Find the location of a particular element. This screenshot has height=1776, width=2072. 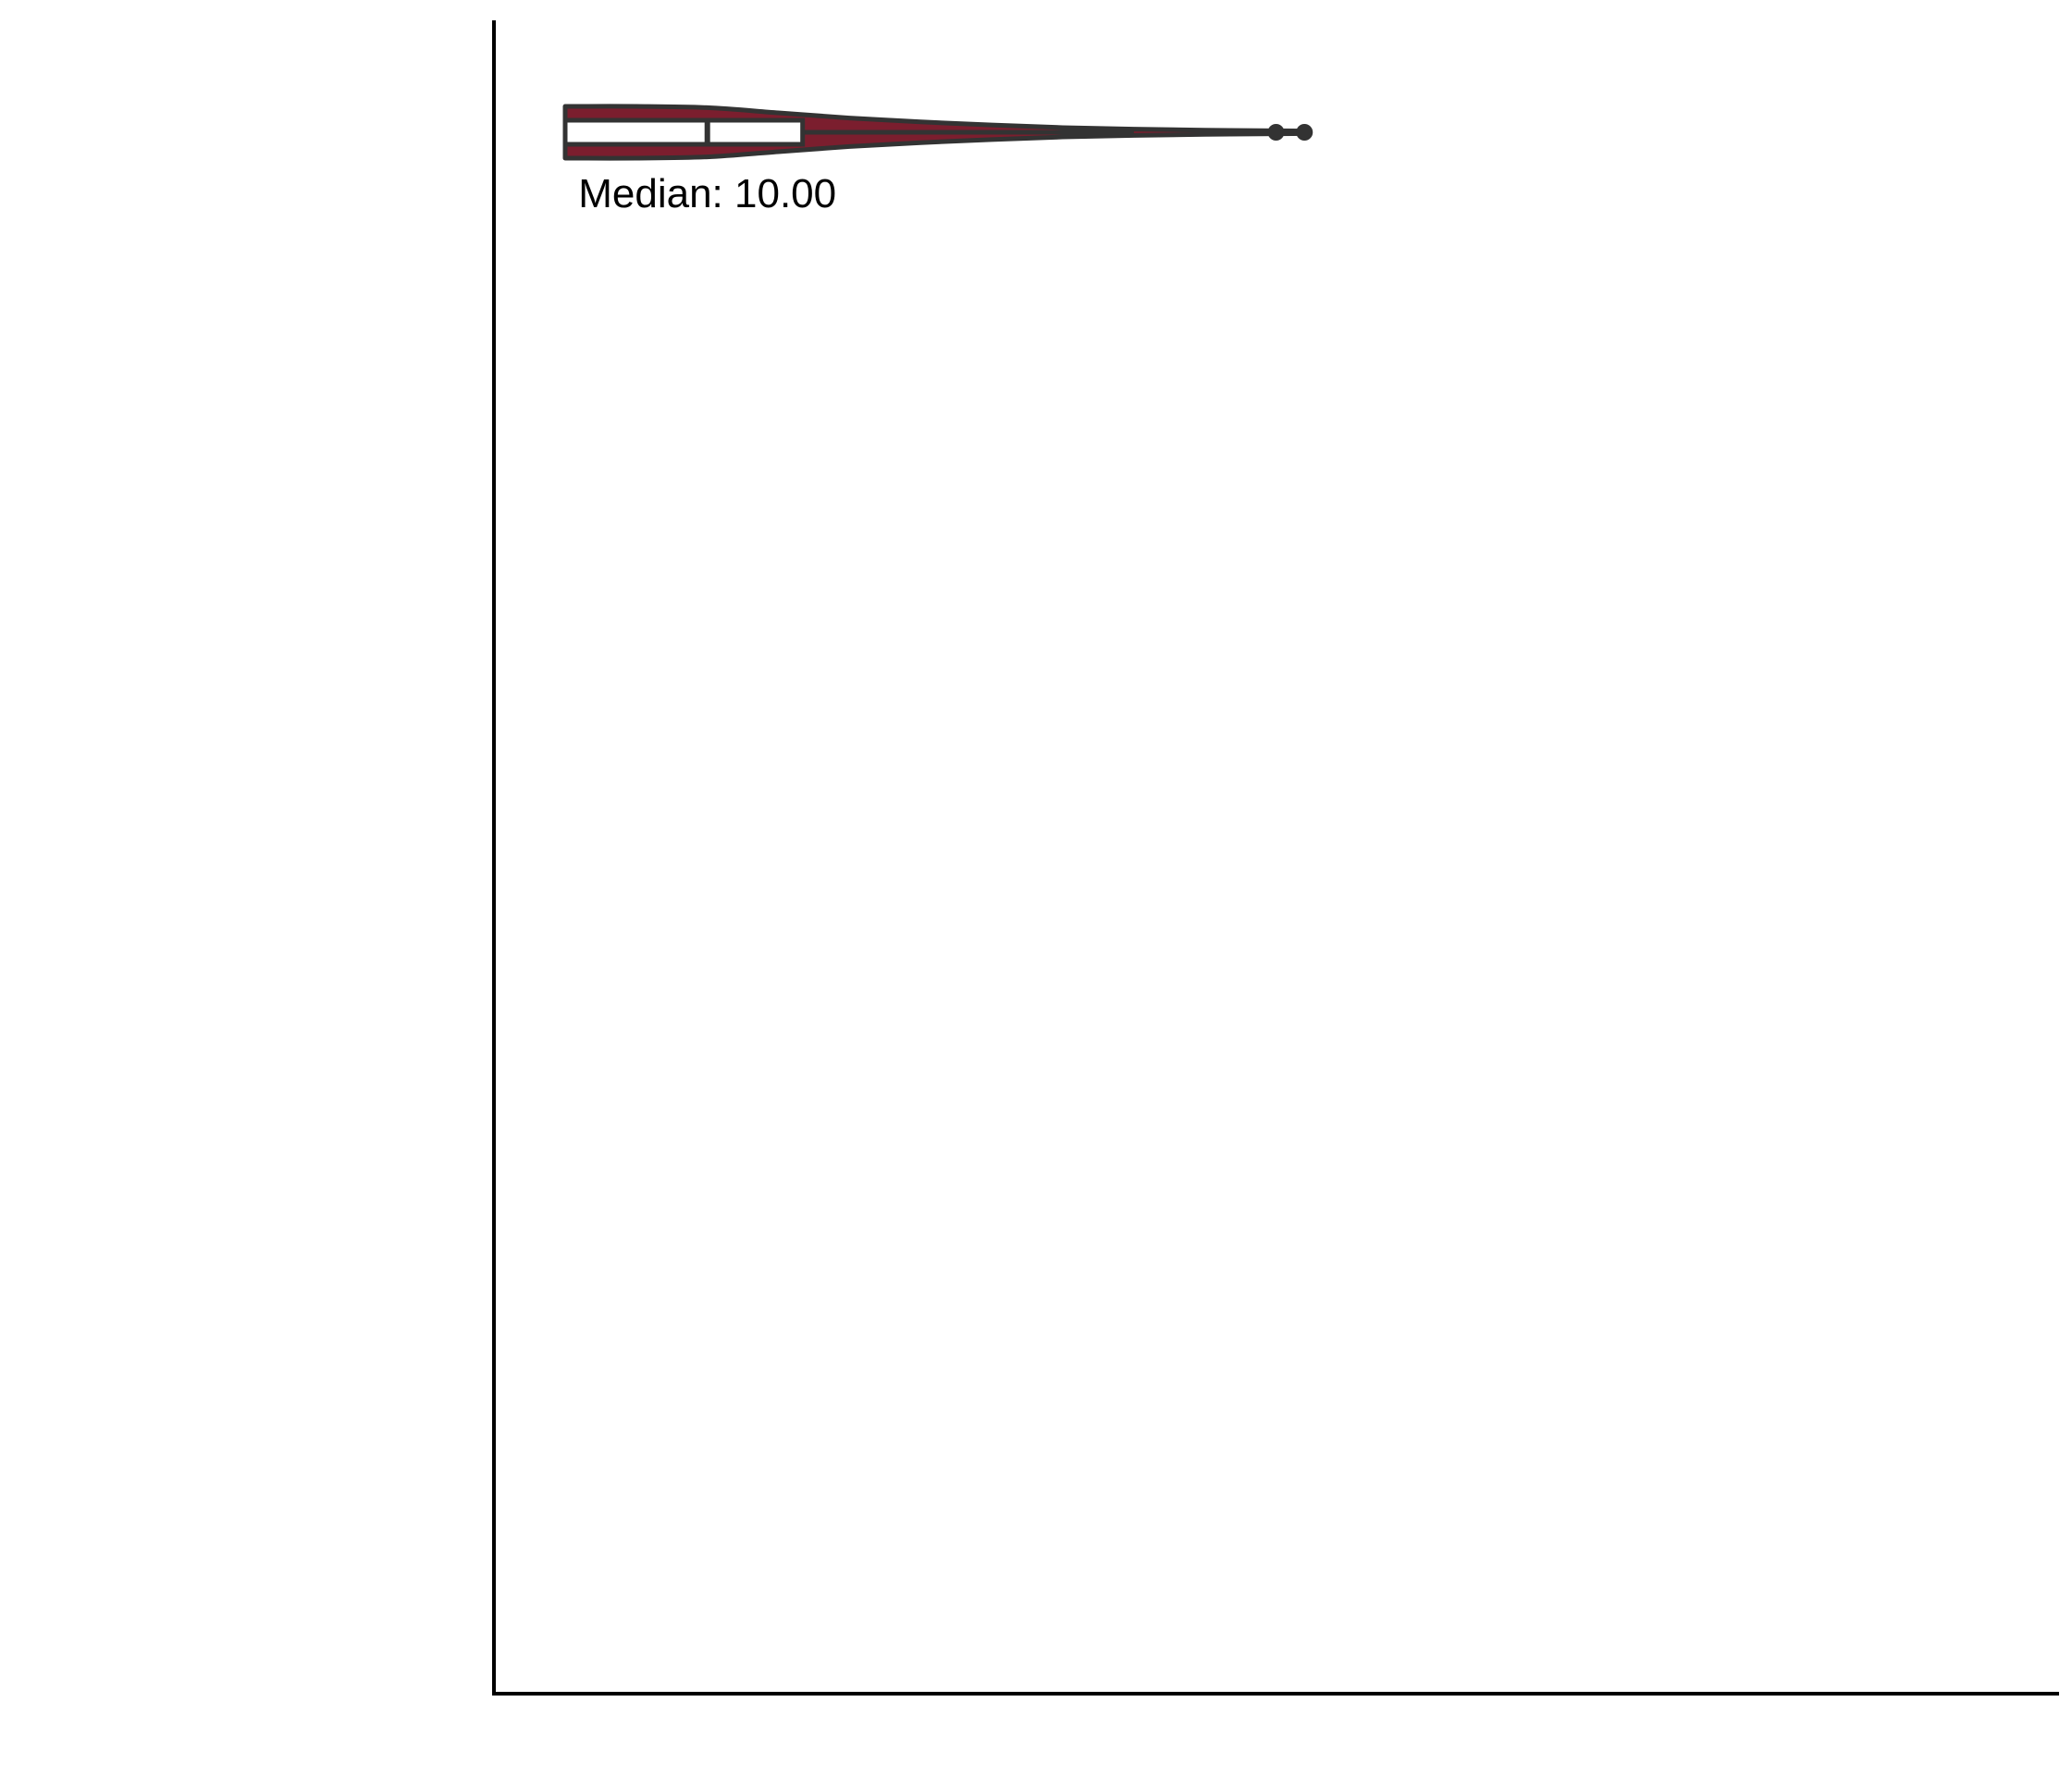

median-label-text: Median: 10.00 is located at coordinates (707, 193).